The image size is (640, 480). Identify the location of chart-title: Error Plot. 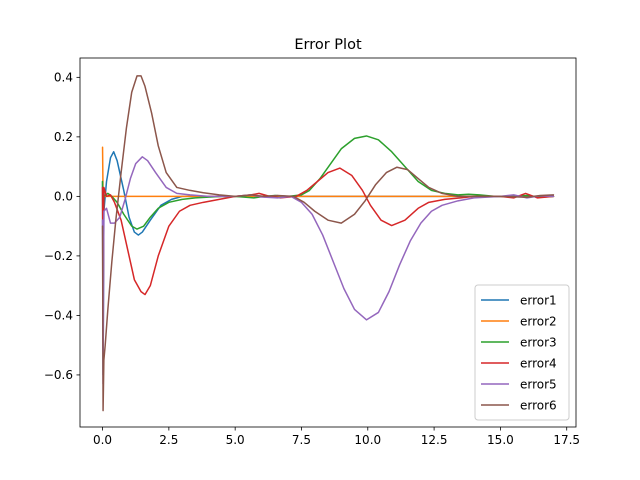
(328, 45).